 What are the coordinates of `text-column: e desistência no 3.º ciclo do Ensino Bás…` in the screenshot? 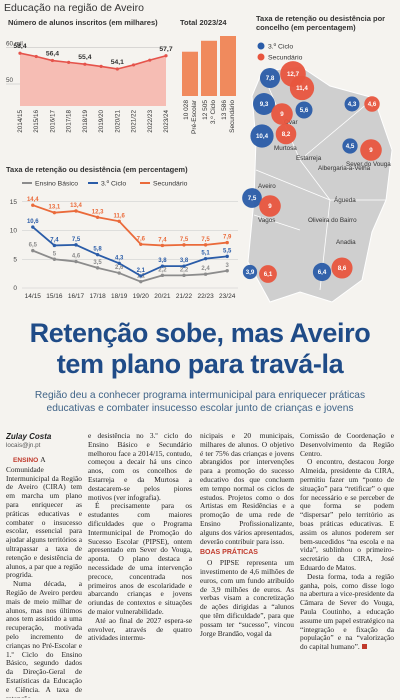 It's located at (140, 565).